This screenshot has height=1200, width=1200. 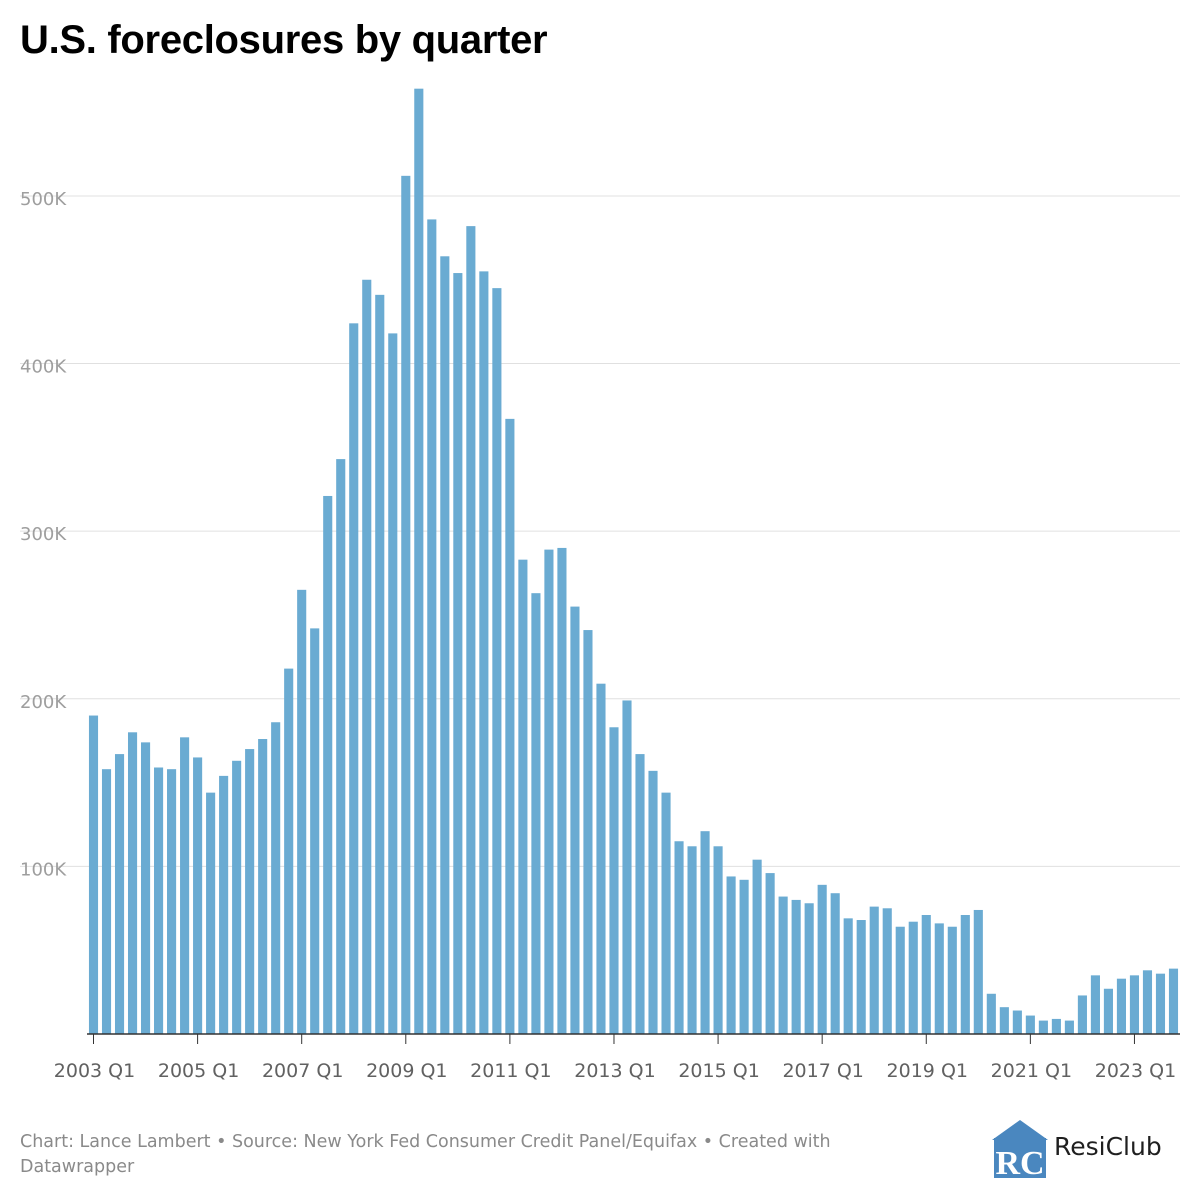 What do you see at coordinates (43, 199) in the screenshot?
I see `y-tick-label: 500K` at bounding box center [43, 199].